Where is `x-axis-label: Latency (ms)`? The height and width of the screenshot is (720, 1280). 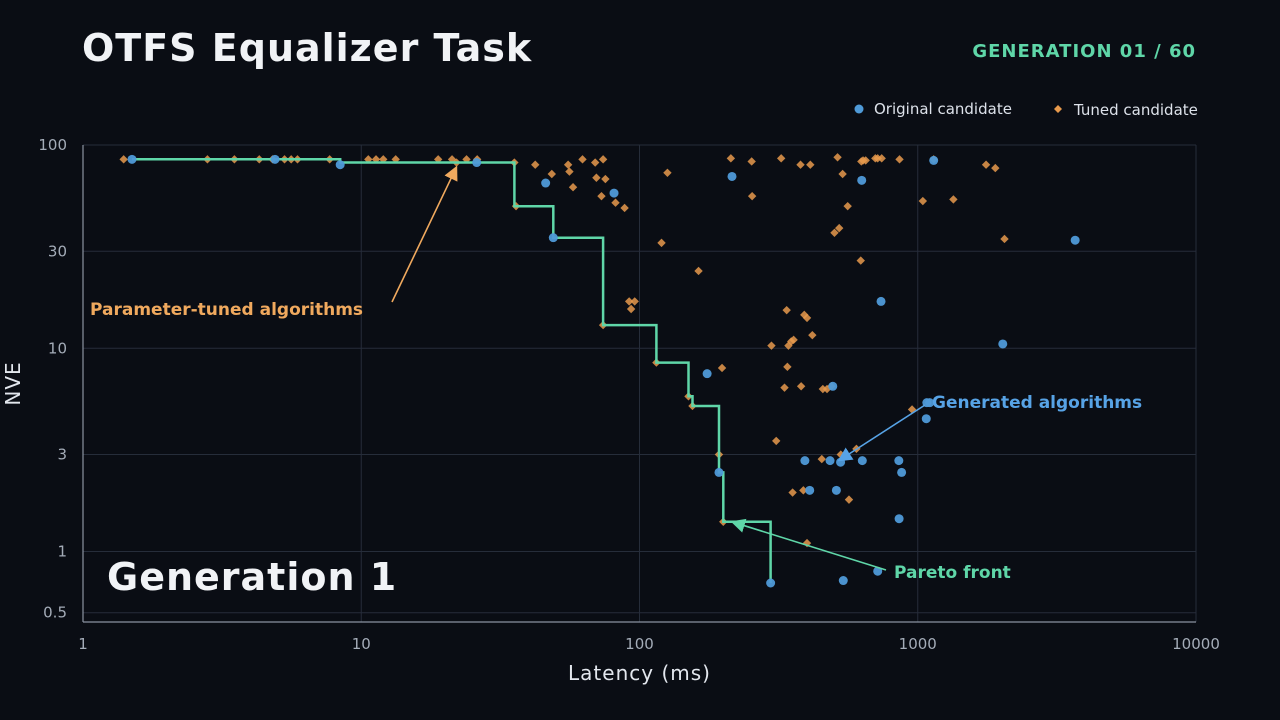
x-axis-label: Latency (ms) is located at coordinates (639, 673).